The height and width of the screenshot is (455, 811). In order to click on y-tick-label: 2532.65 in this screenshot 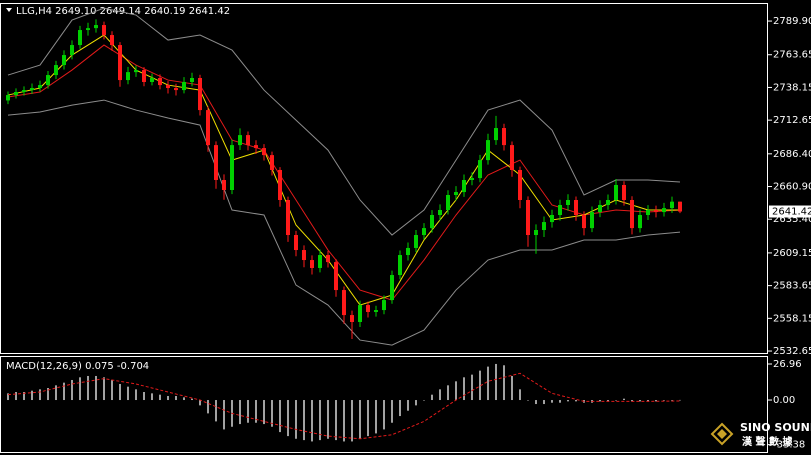, I will do `click(792, 351)`.